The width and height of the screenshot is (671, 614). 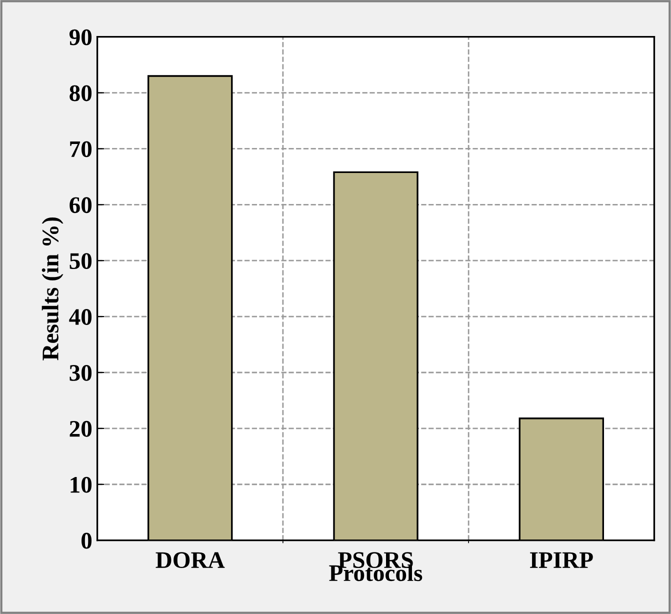 What do you see at coordinates (81, 261) in the screenshot?
I see `y-tick-label: 50` at bounding box center [81, 261].